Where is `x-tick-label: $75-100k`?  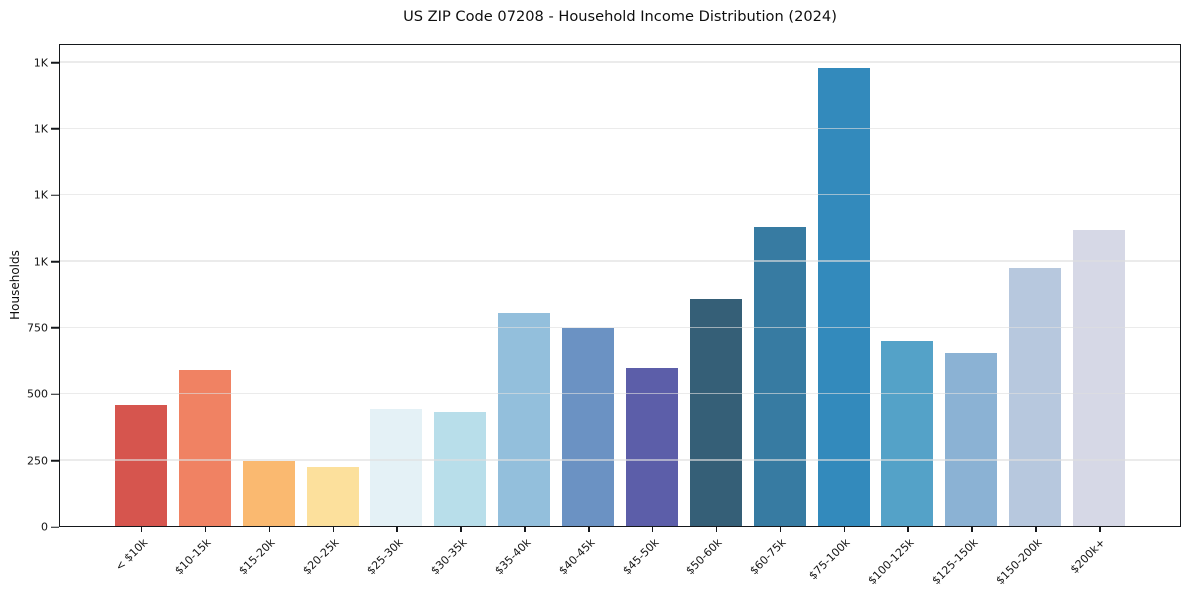 x-tick-label: $75-100k is located at coordinates (829, 559).